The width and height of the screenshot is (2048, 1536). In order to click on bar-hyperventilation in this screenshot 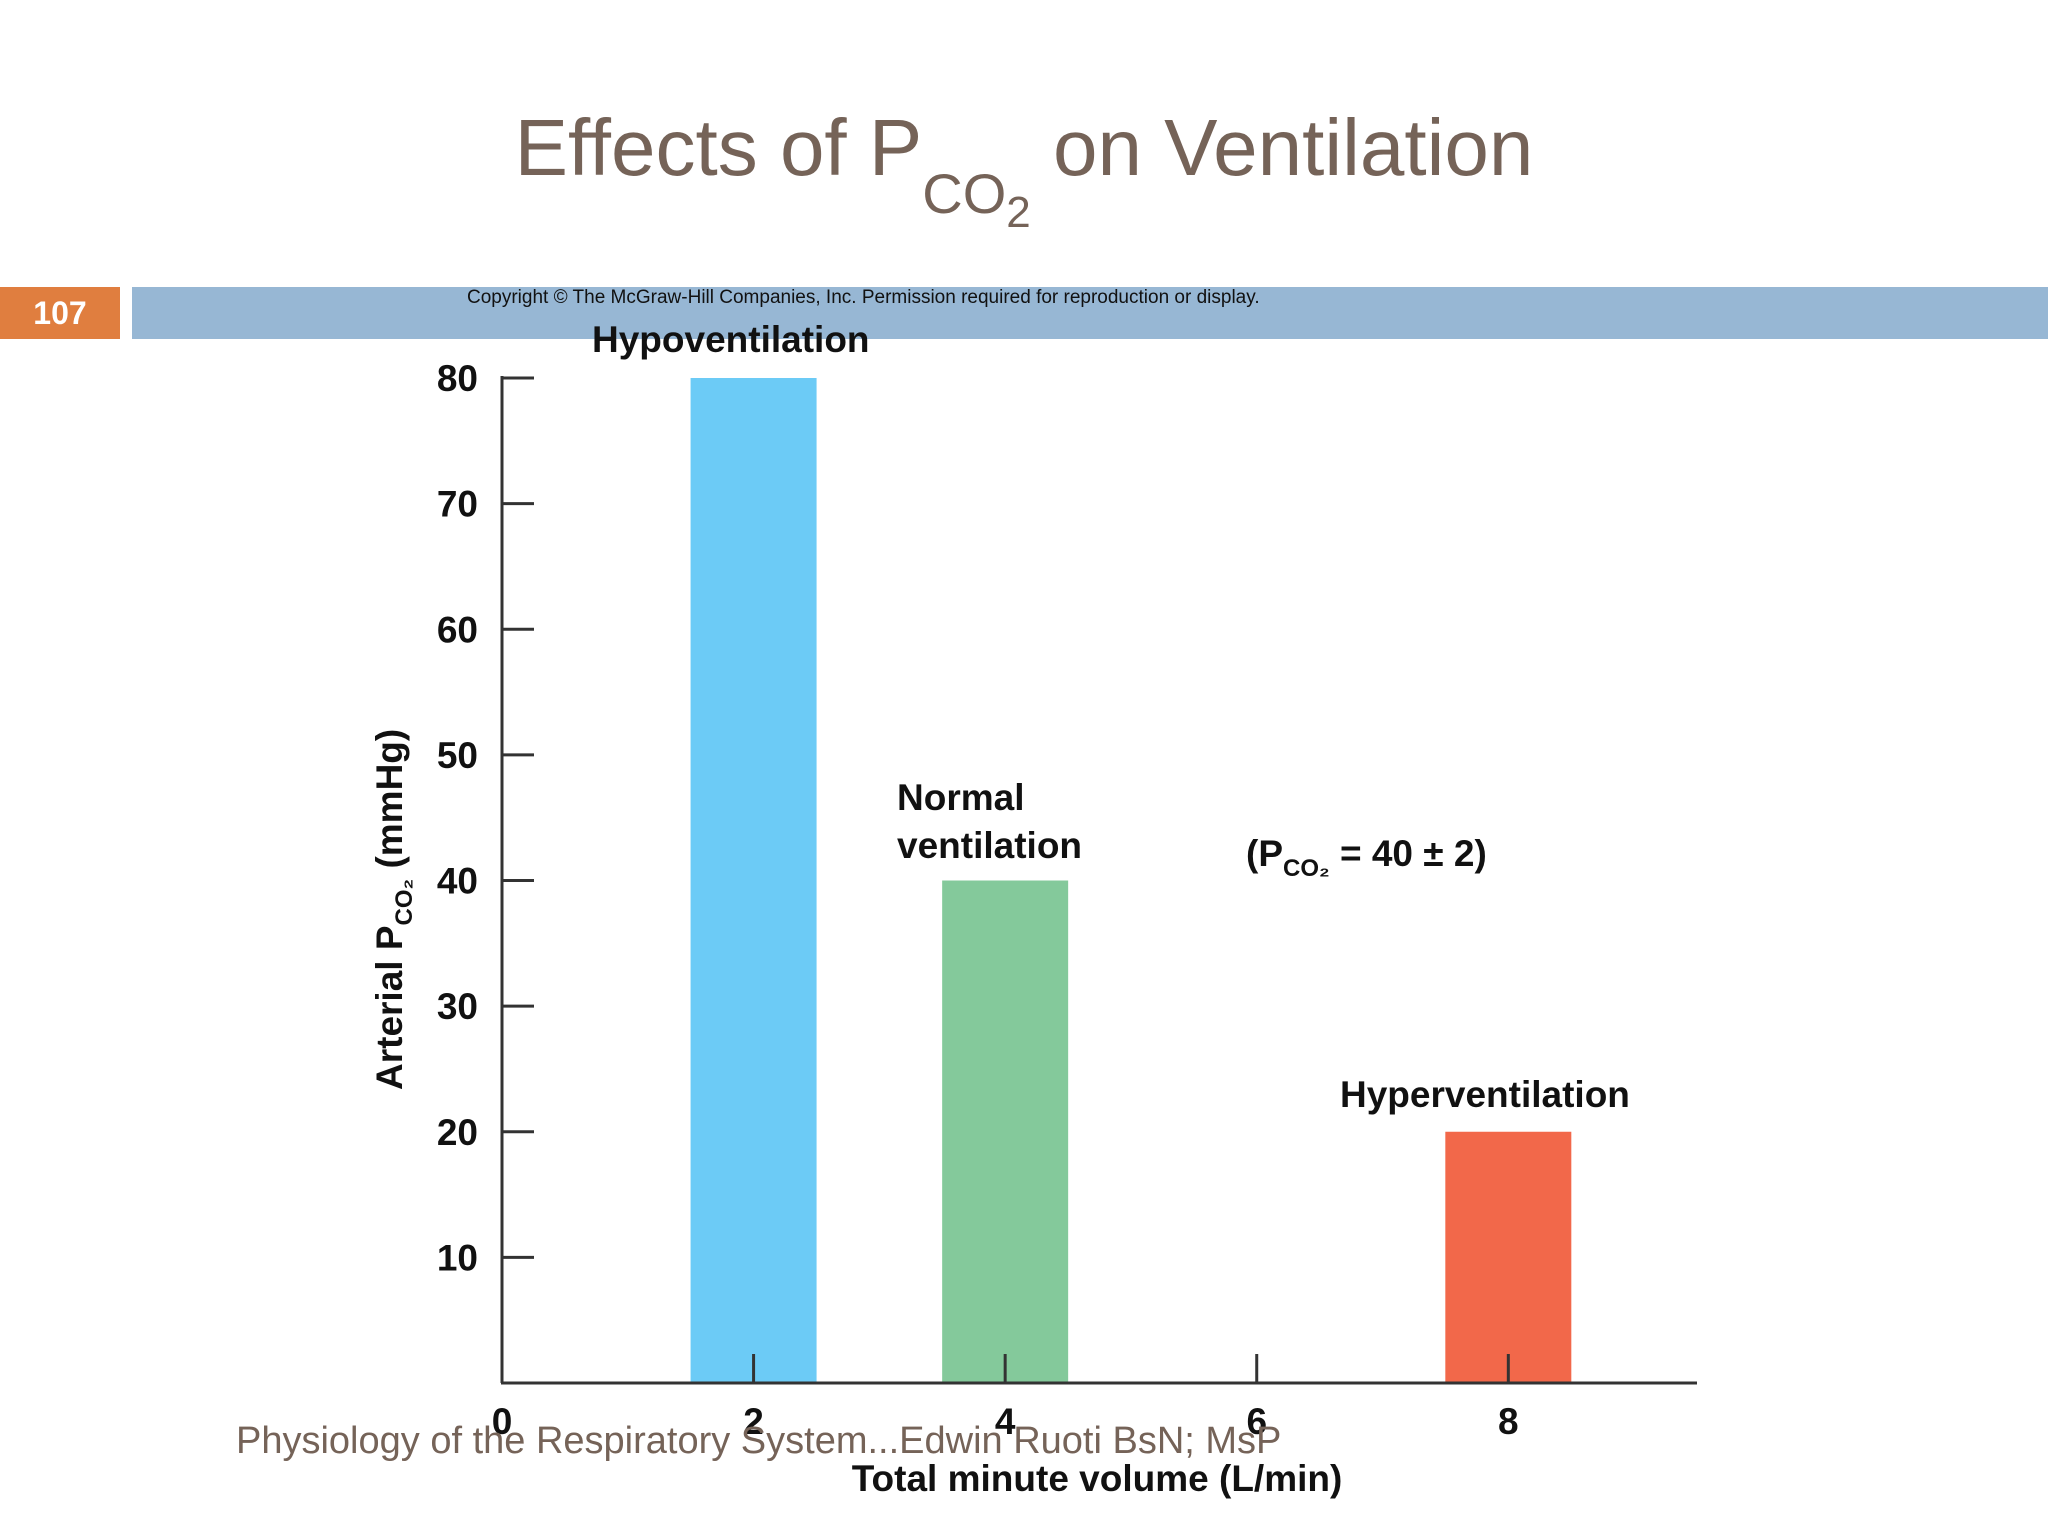, I will do `click(1508, 1257)`.